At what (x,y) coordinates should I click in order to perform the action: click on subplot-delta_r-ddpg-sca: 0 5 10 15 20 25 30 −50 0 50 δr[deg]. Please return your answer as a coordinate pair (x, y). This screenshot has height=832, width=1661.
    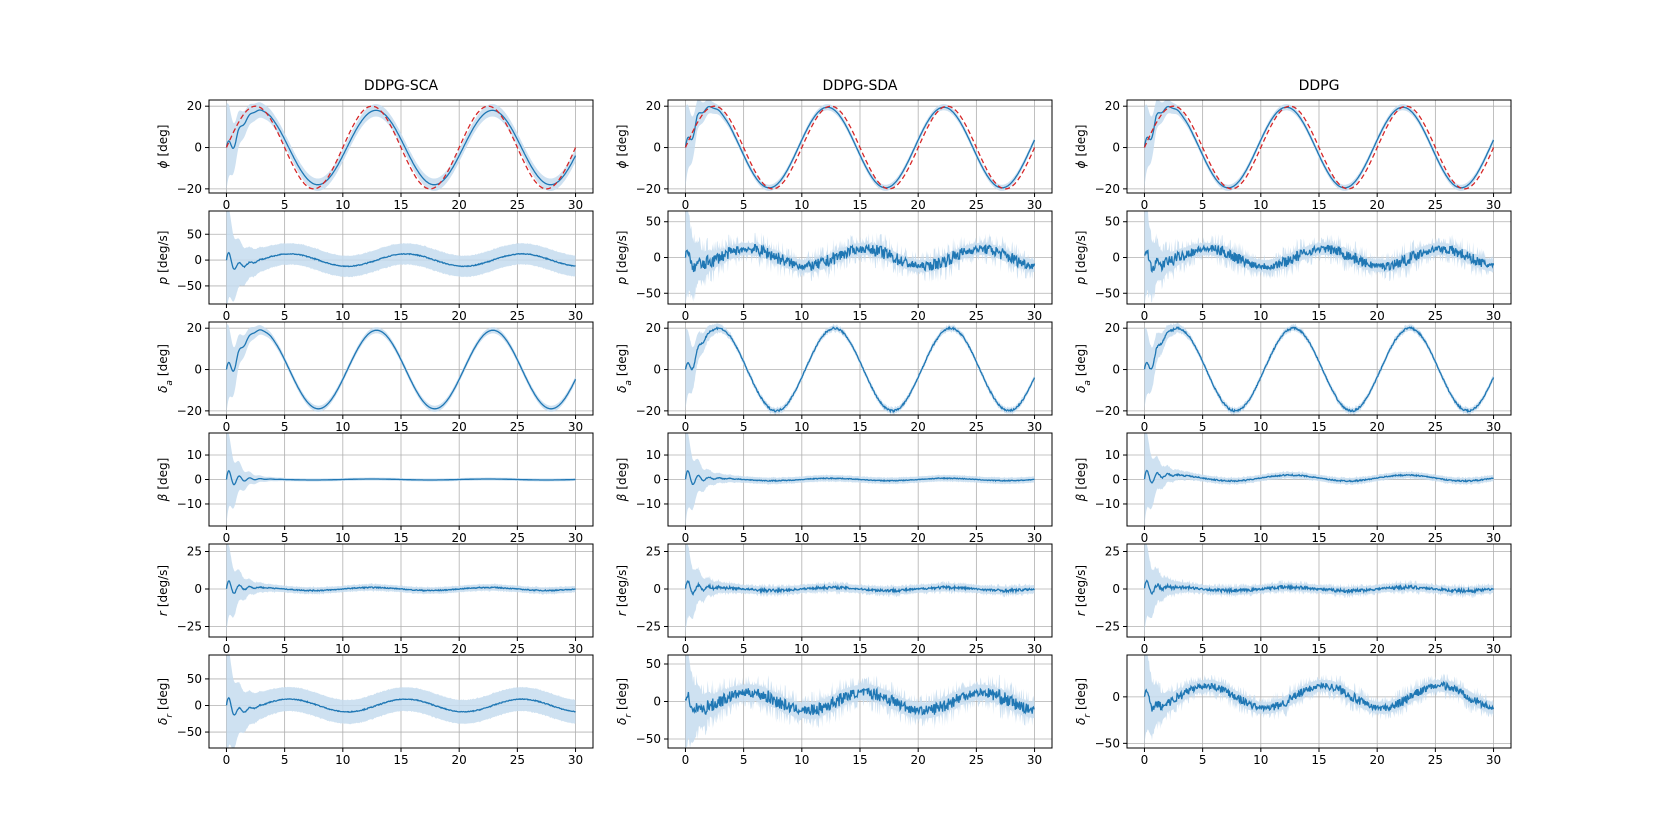
    Looking at the image, I should click on (375, 710).